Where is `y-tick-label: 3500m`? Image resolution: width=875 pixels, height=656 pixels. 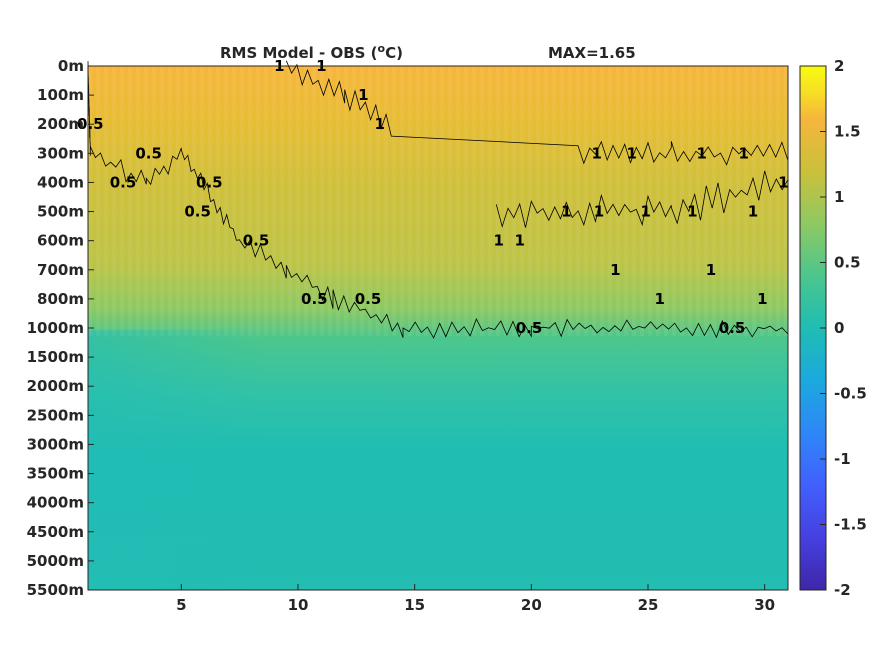 y-tick-label: 3500m is located at coordinates (55, 474).